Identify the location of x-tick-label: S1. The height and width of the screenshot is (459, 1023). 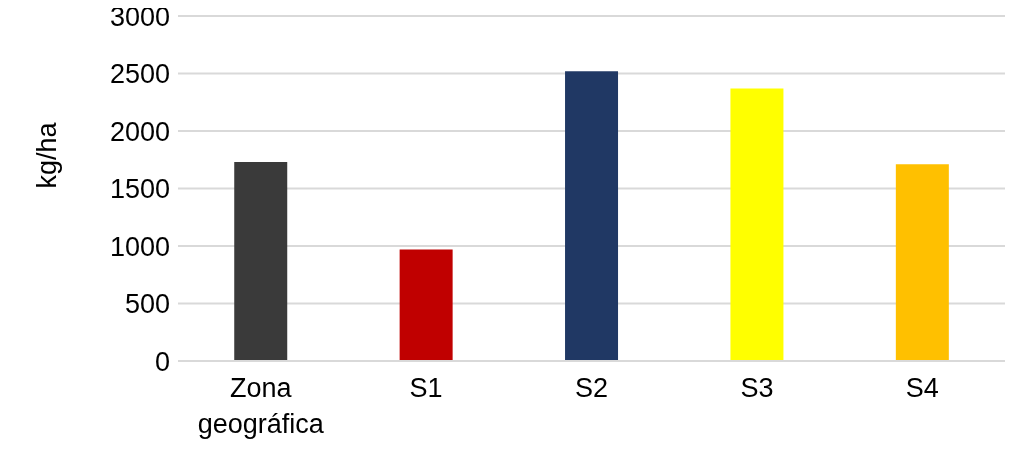
(426, 388).